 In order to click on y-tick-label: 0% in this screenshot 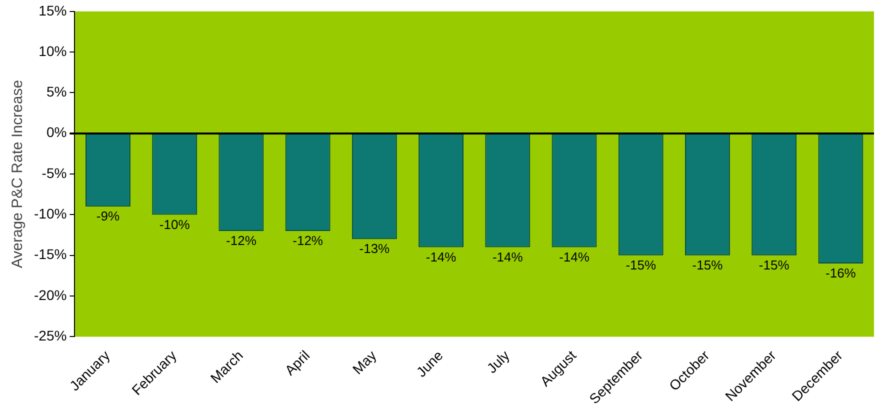, I will do `click(56, 132)`.